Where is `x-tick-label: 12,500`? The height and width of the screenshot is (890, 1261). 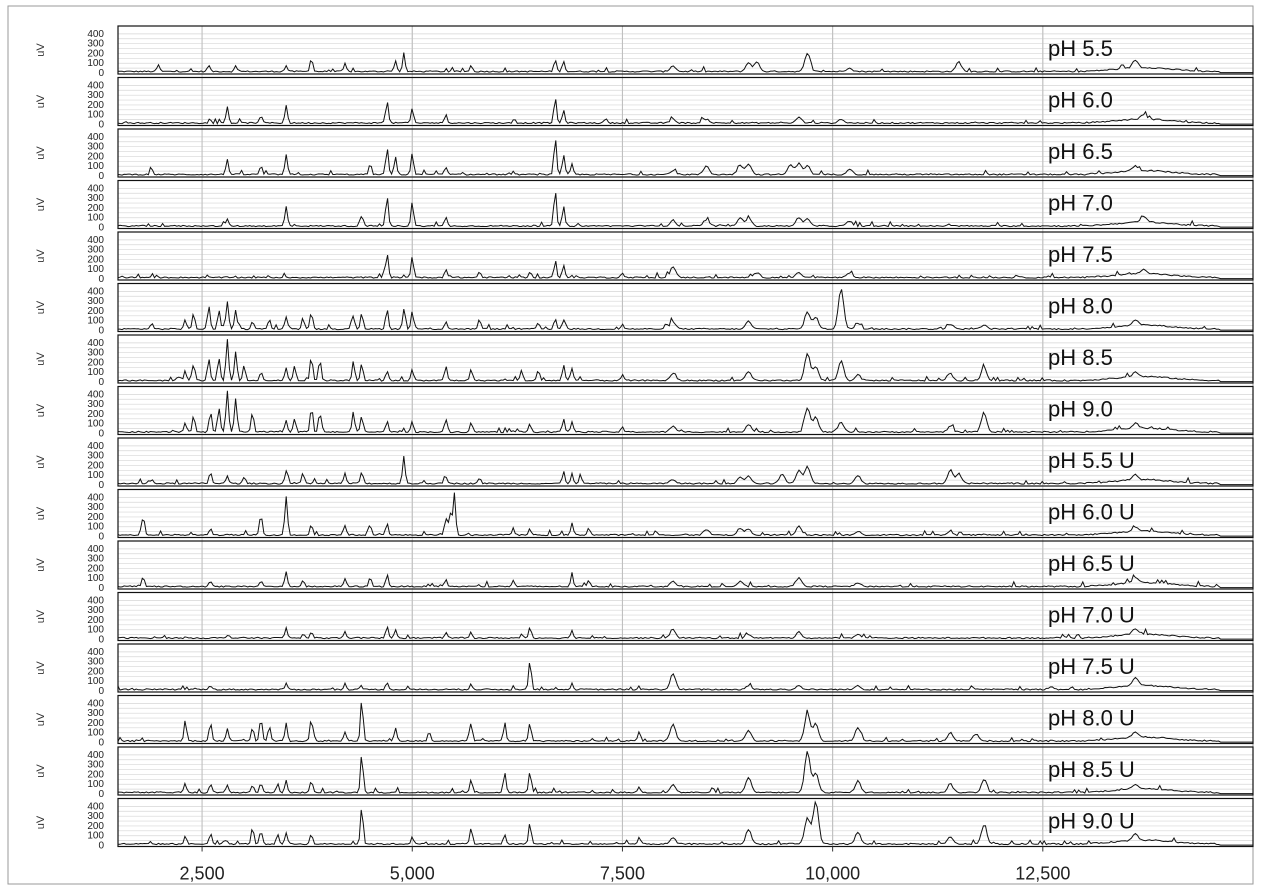
x-tick-label: 12,500 is located at coordinates (1042, 874).